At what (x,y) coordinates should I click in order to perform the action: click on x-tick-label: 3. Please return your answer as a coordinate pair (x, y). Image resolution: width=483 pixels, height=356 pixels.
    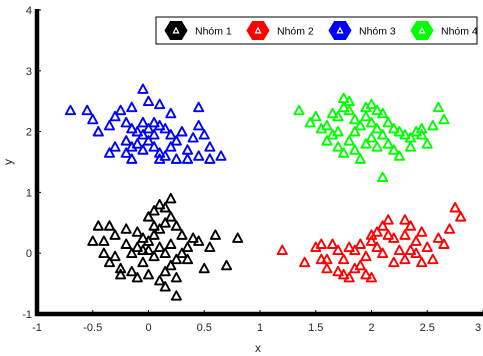
    Looking at the image, I should click on (478, 328).